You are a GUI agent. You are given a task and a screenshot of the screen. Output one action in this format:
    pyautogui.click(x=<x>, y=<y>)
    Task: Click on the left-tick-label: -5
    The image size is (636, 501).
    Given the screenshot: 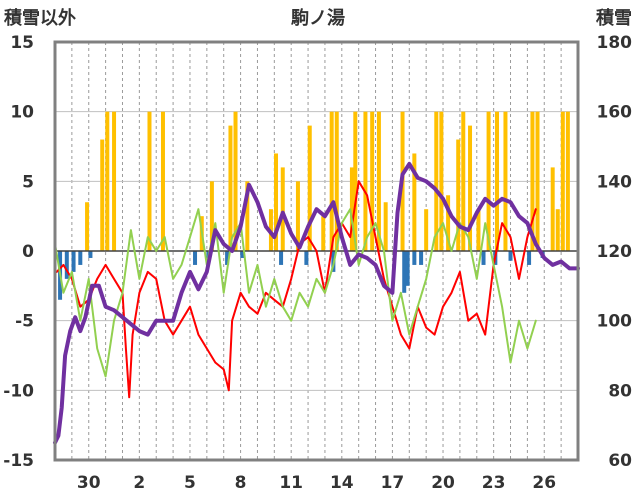 What is the action you would take?
    pyautogui.click(x=24, y=322)
    